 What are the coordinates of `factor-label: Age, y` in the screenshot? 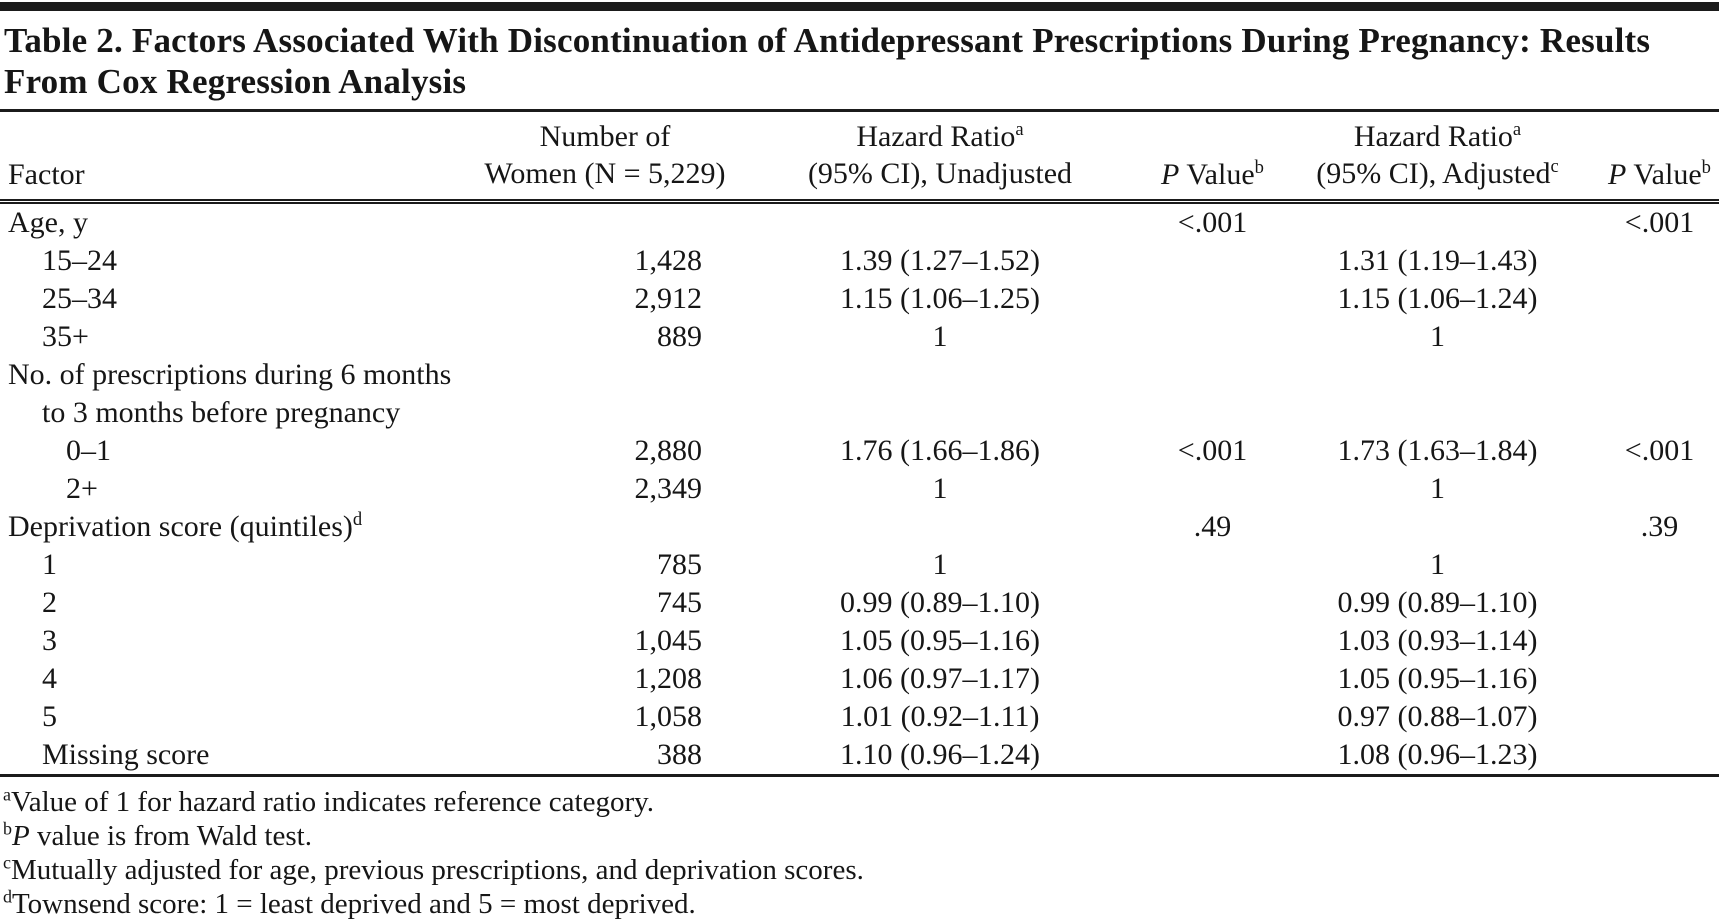 It's located at (48, 222).